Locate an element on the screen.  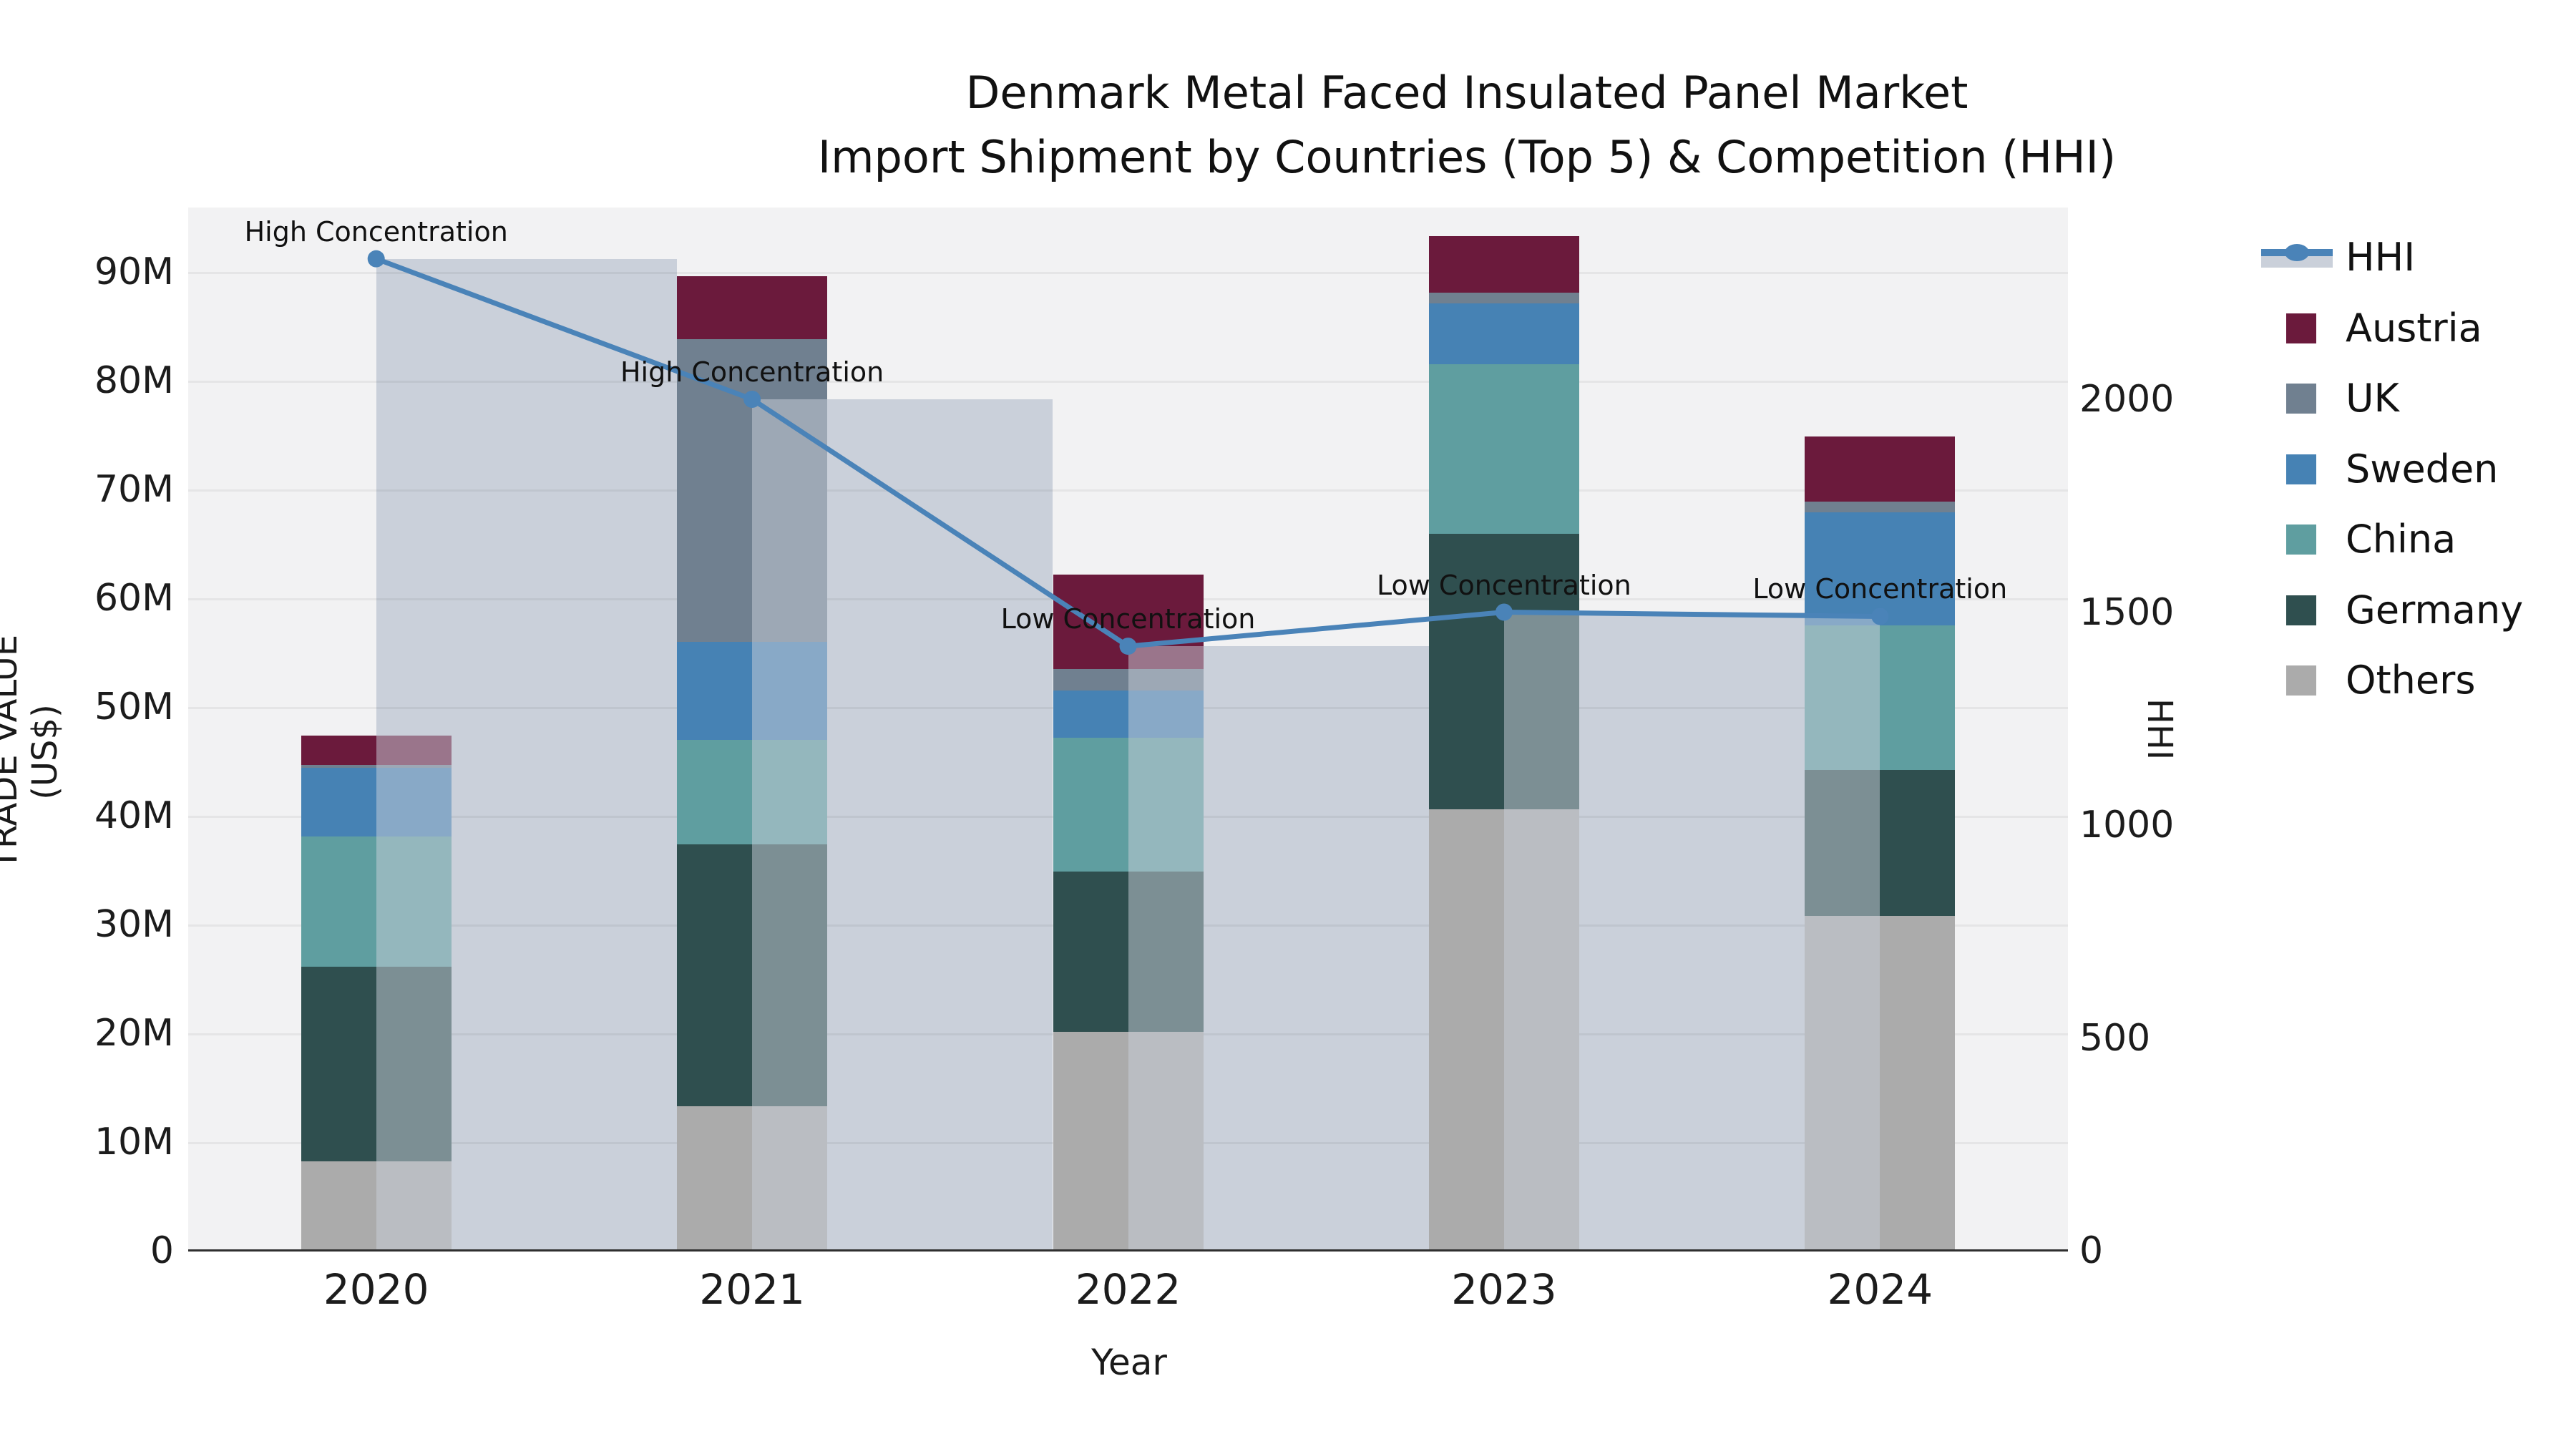
x-tick-2021: 2021 is located at coordinates (752, 1289).